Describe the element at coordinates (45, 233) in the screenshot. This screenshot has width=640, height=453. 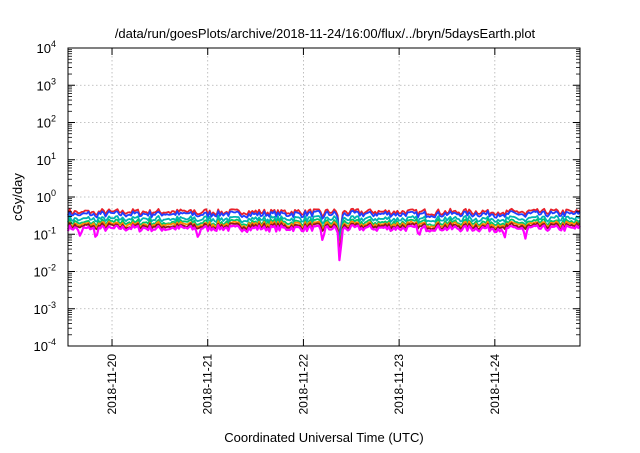
I see `y-tick-label: 10⁻¹` at that location.